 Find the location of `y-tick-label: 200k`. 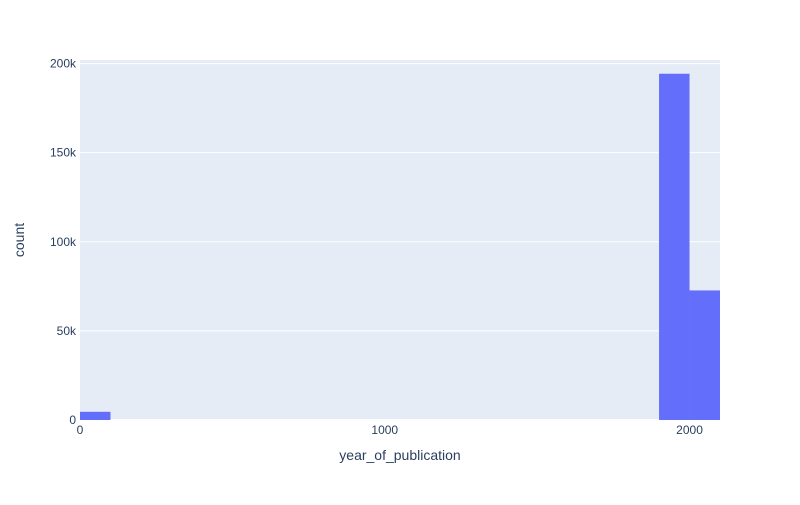

y-tick-label: 200k is located at coordinates (63, 64).